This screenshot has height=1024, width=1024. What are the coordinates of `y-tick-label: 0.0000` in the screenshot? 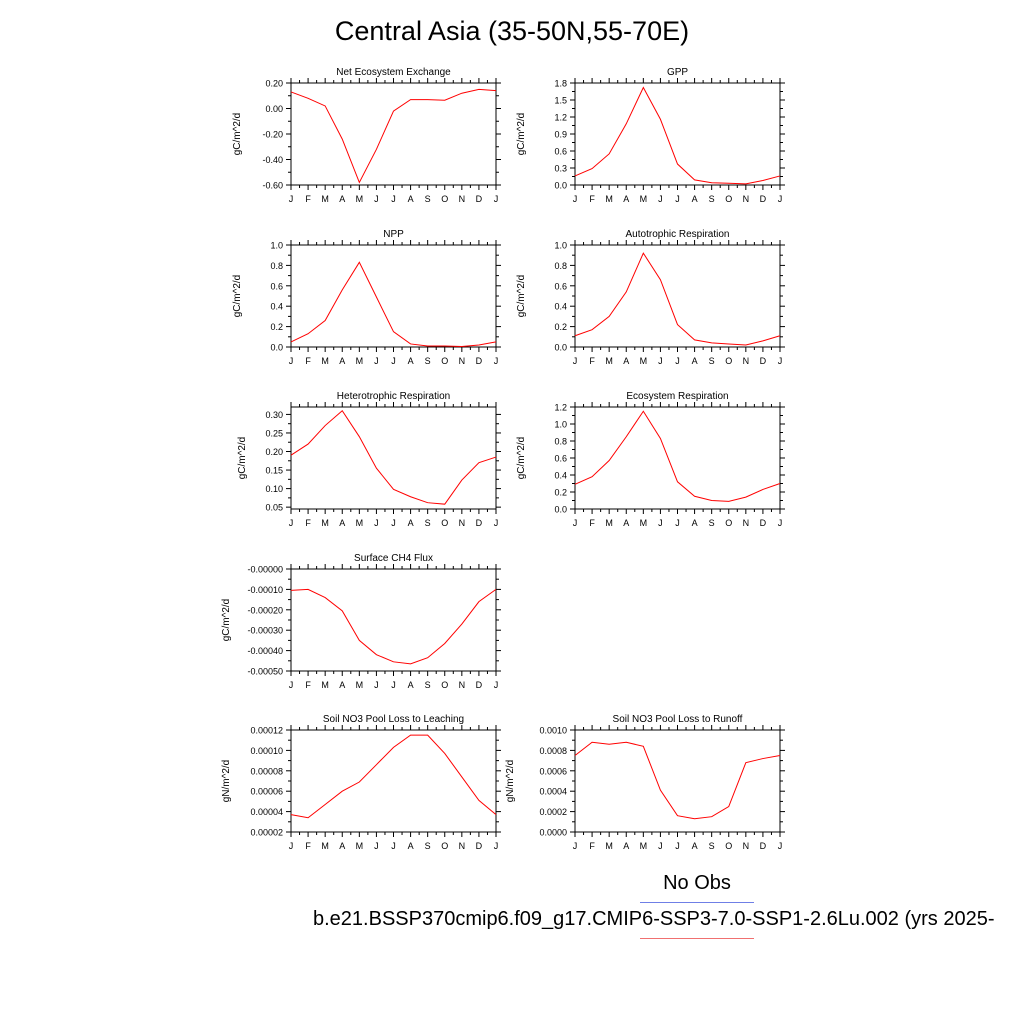 It's located at (553, 833).